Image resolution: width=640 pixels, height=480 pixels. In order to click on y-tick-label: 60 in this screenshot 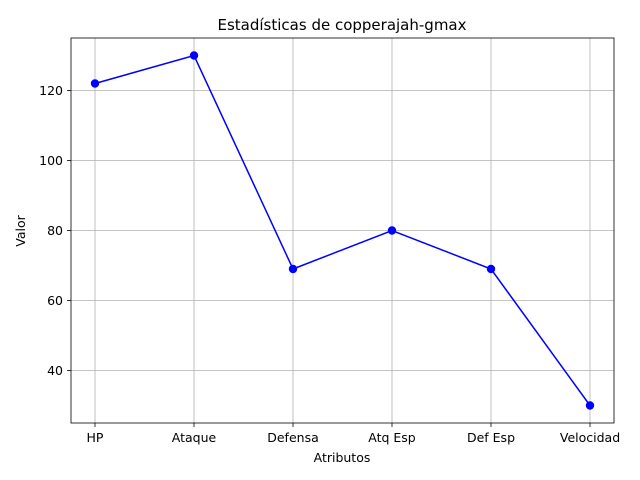, I will do `click(55, 300)`.